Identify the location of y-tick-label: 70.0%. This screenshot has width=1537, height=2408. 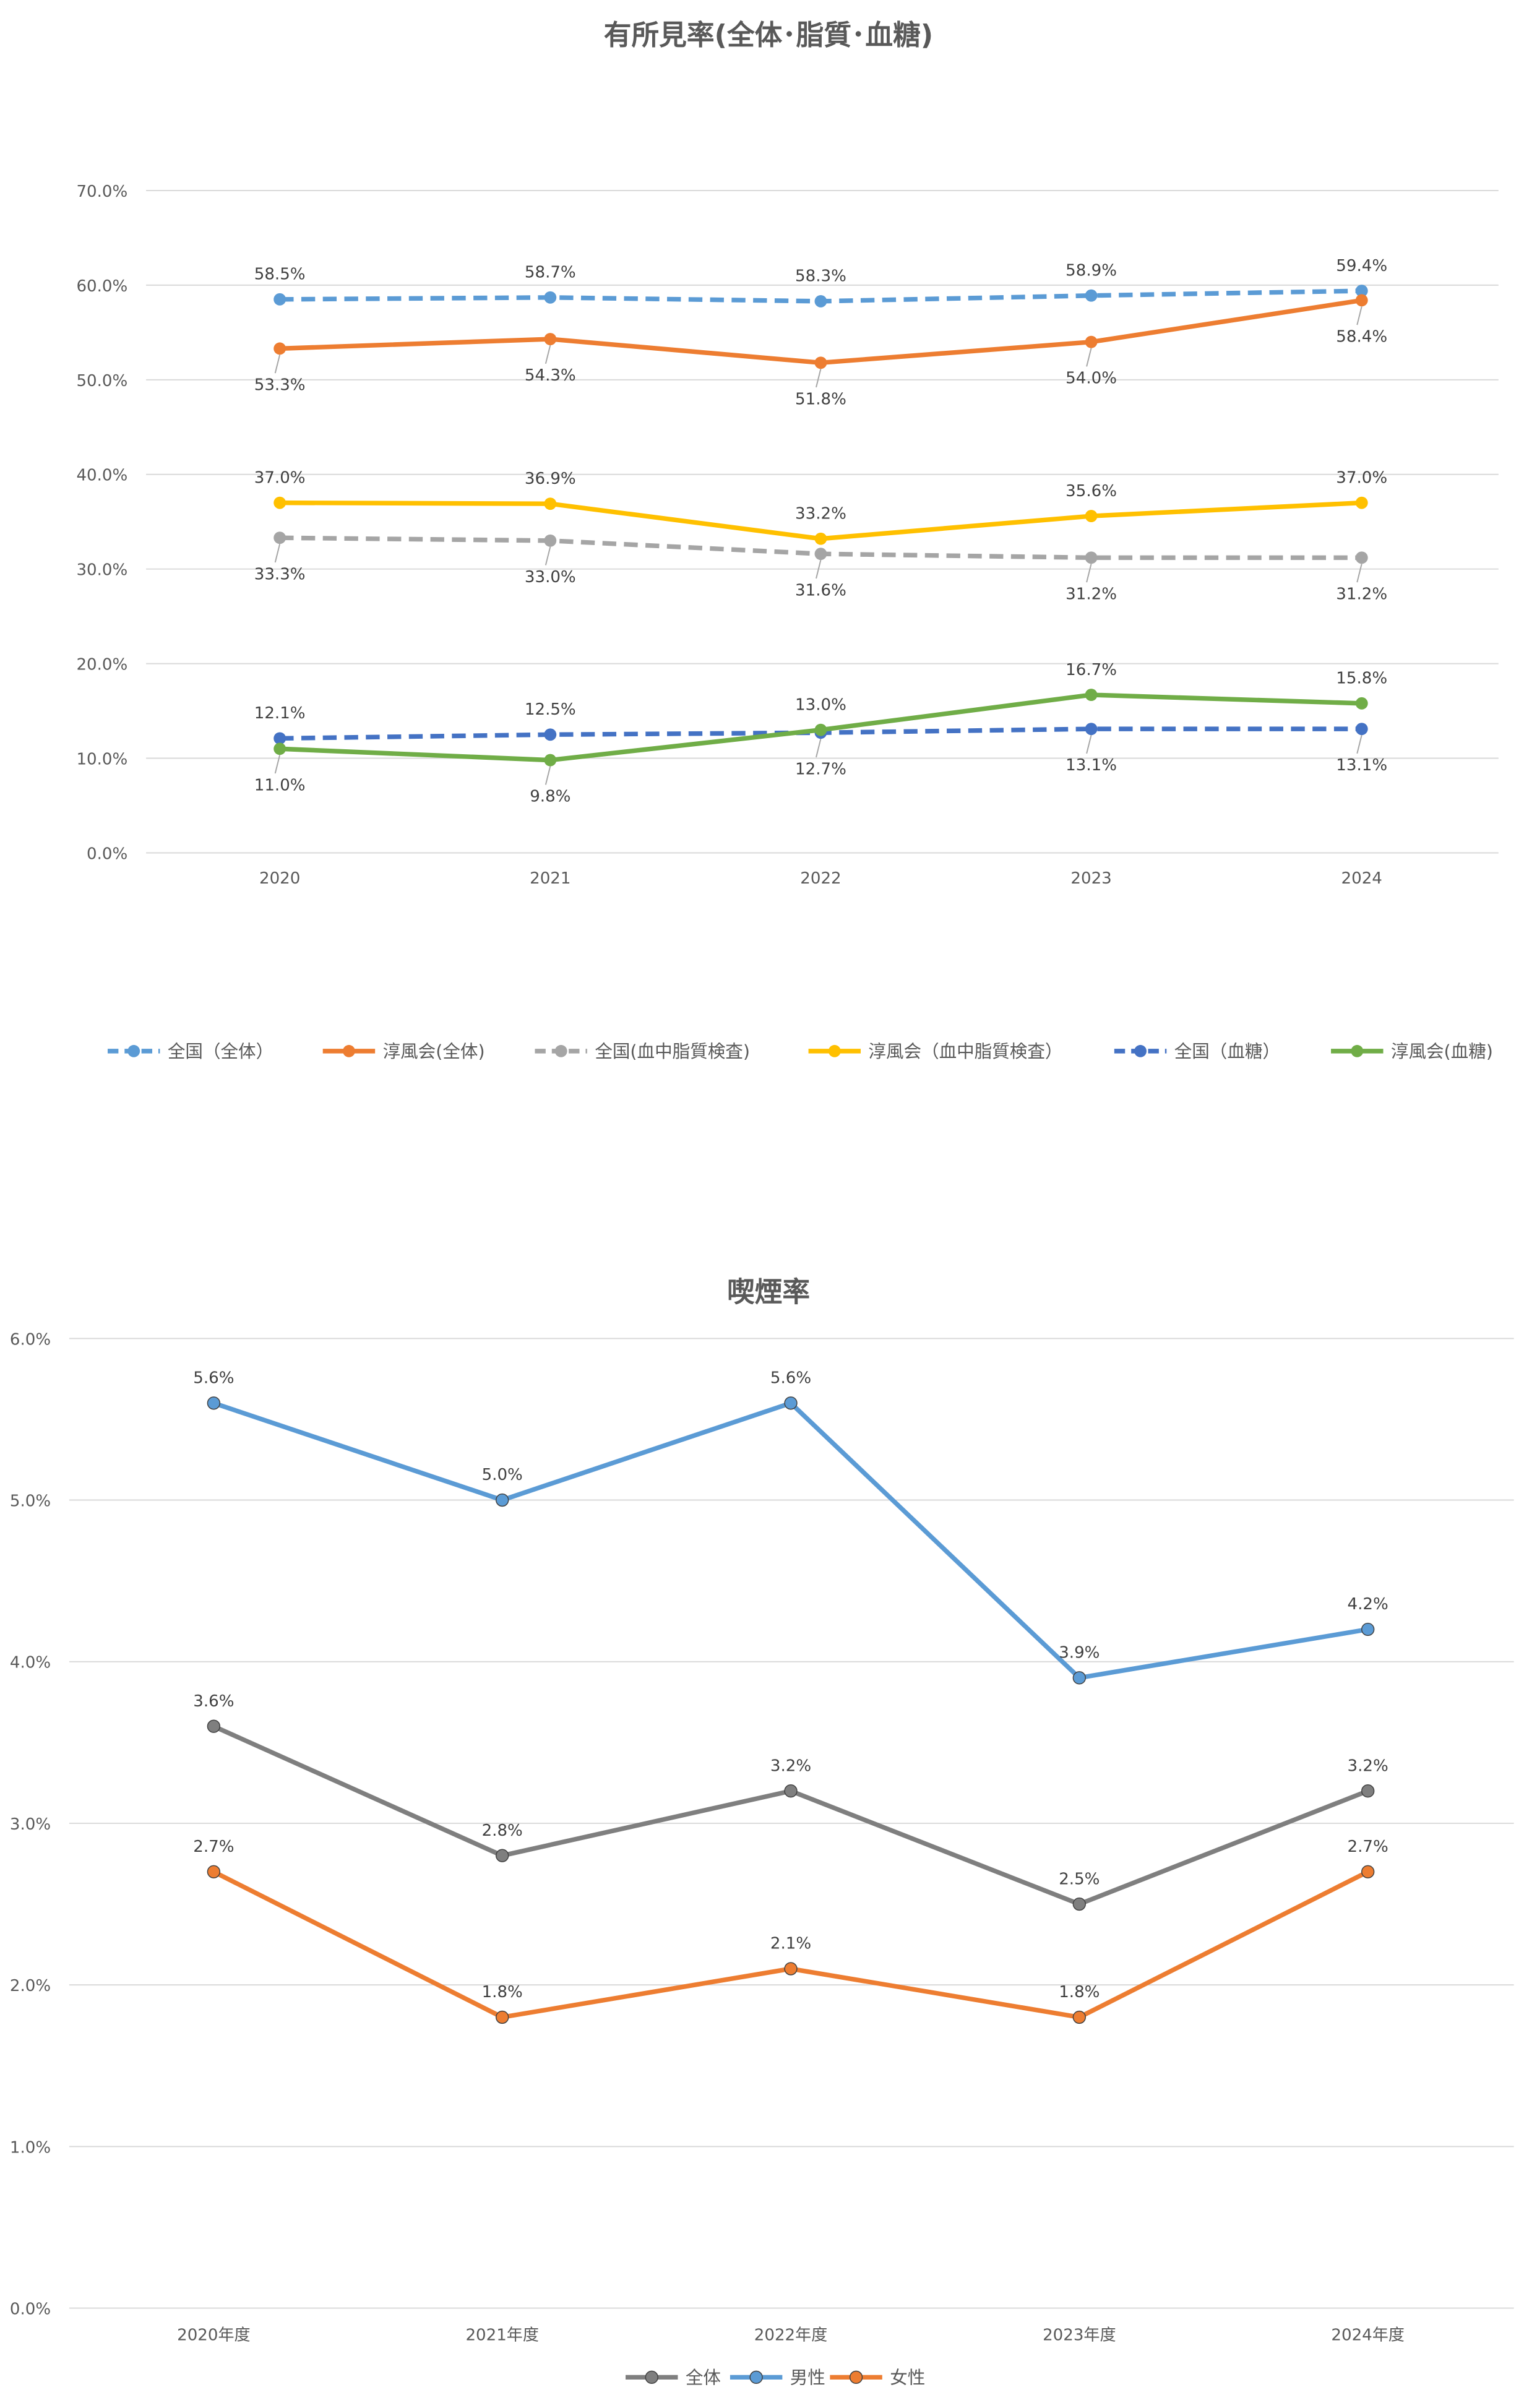
(101, 192).